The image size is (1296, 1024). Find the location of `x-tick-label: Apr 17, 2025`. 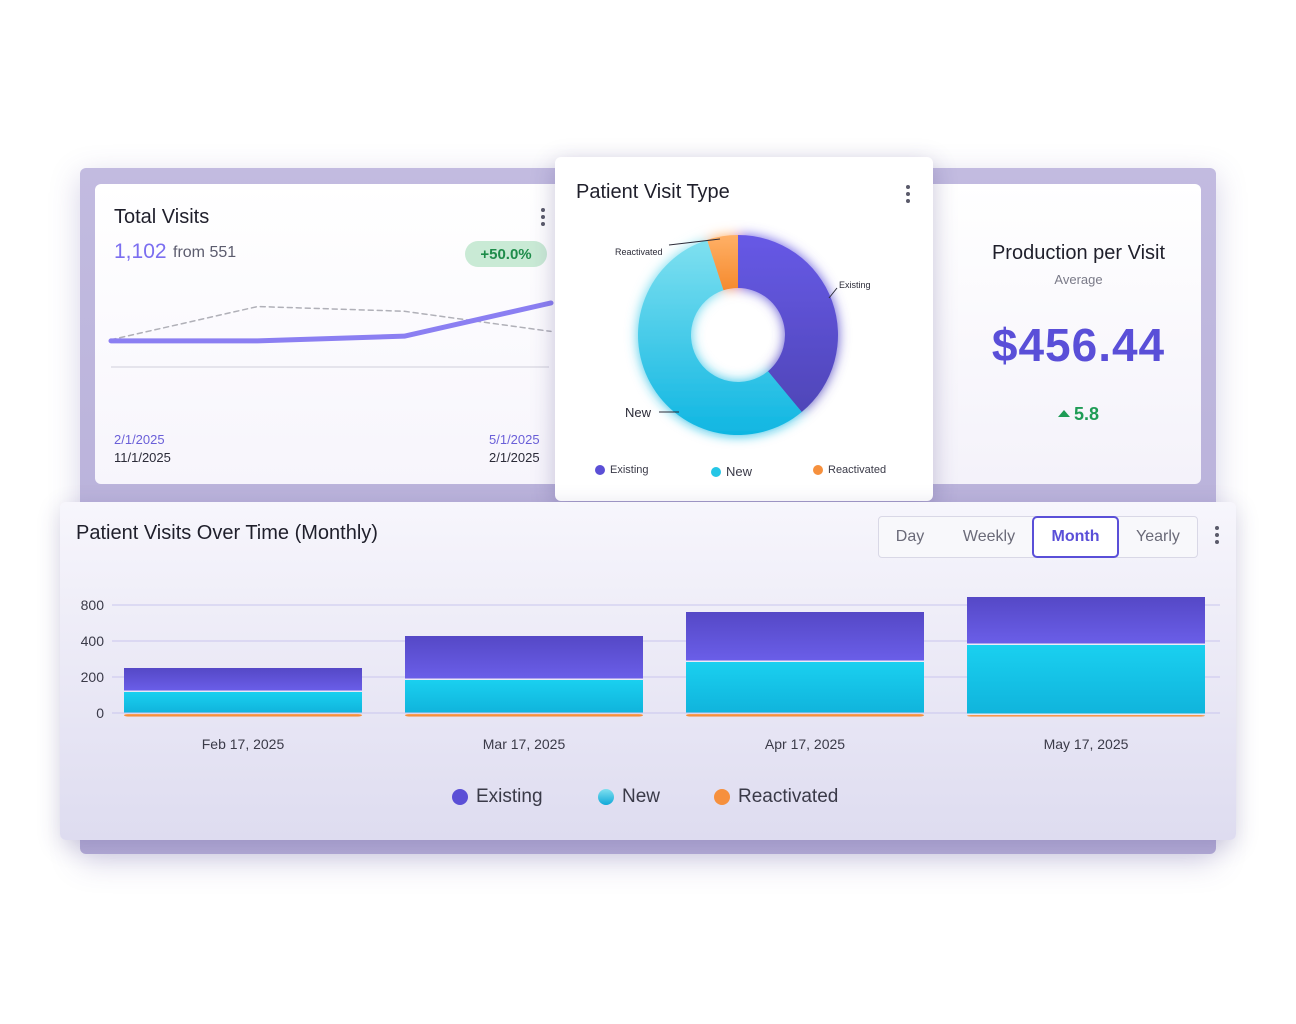

x-tick-label: Apr 17, 2025 is located at coordinates (805, 744).